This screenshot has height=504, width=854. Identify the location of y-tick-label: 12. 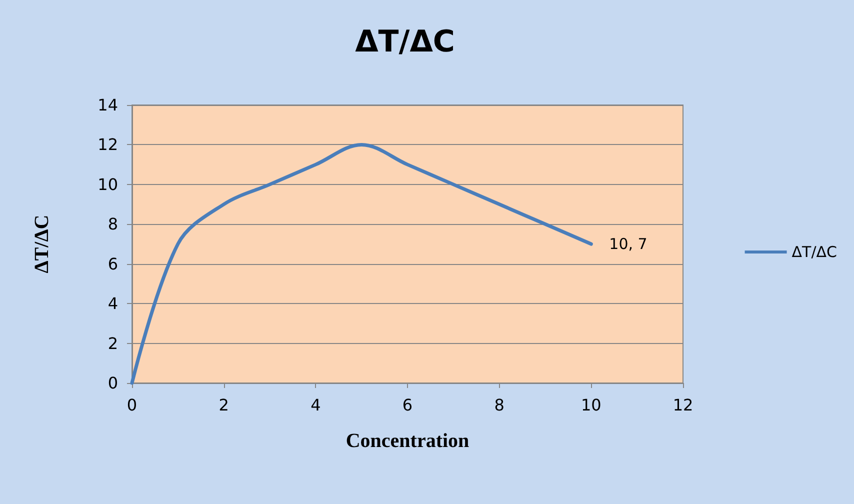
(108, 144).